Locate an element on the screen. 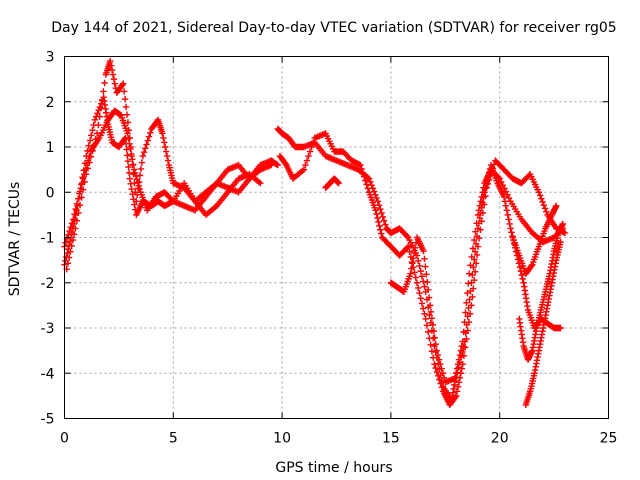  y-tick-label: -3 is located at coordinates (48, 329).